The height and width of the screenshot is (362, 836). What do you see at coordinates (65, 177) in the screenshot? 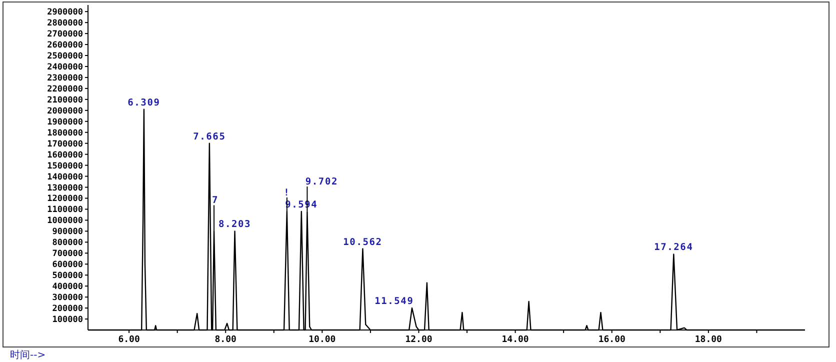
I see `y-tick-label: 1400000` at bounding box center [65, 177].